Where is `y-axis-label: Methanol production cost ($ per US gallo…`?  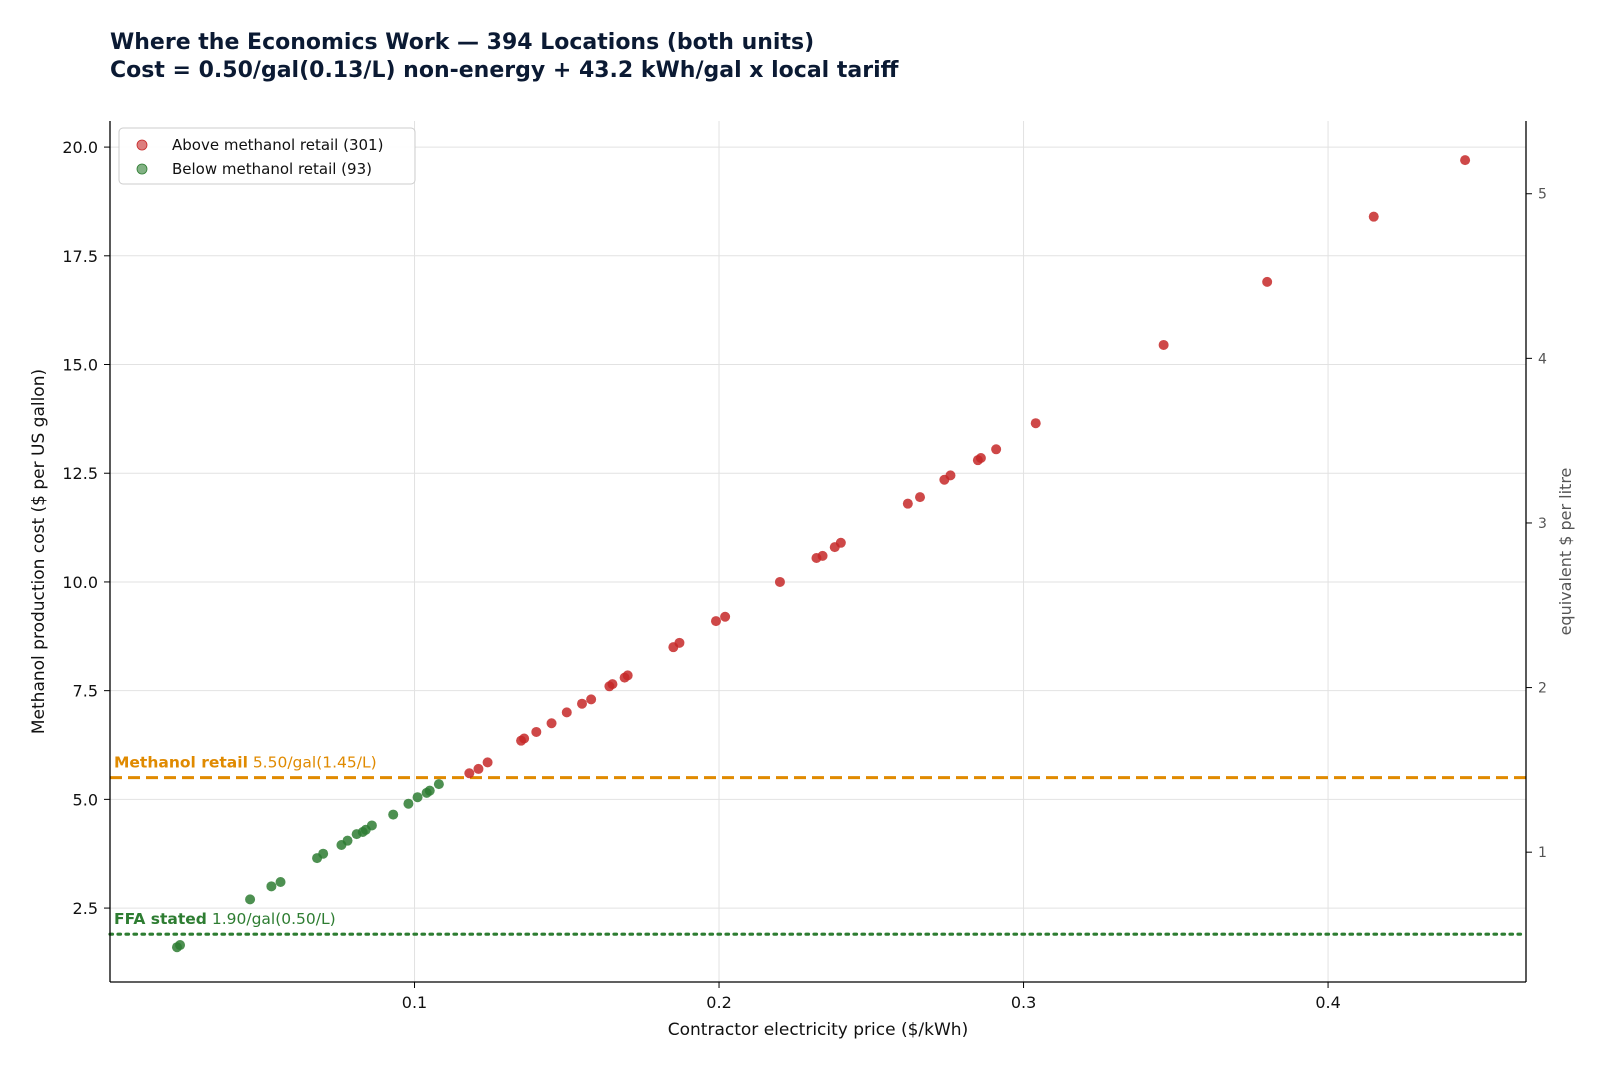
y-axis-label: Methanol production cost ($ per US gallo… is located at coordinates (39, 551).